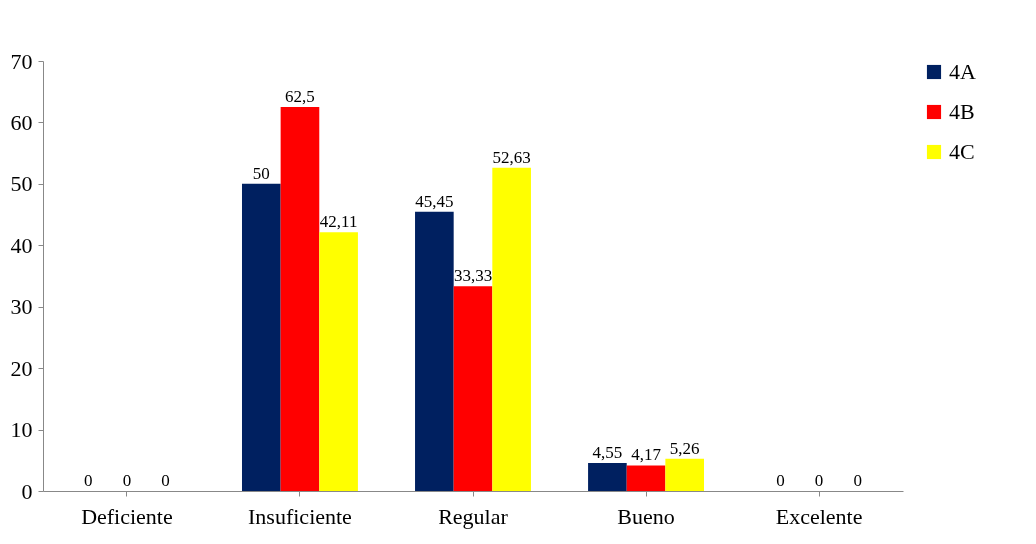  I want to click on x-tick-label: Deficiente, so click(127, 516).